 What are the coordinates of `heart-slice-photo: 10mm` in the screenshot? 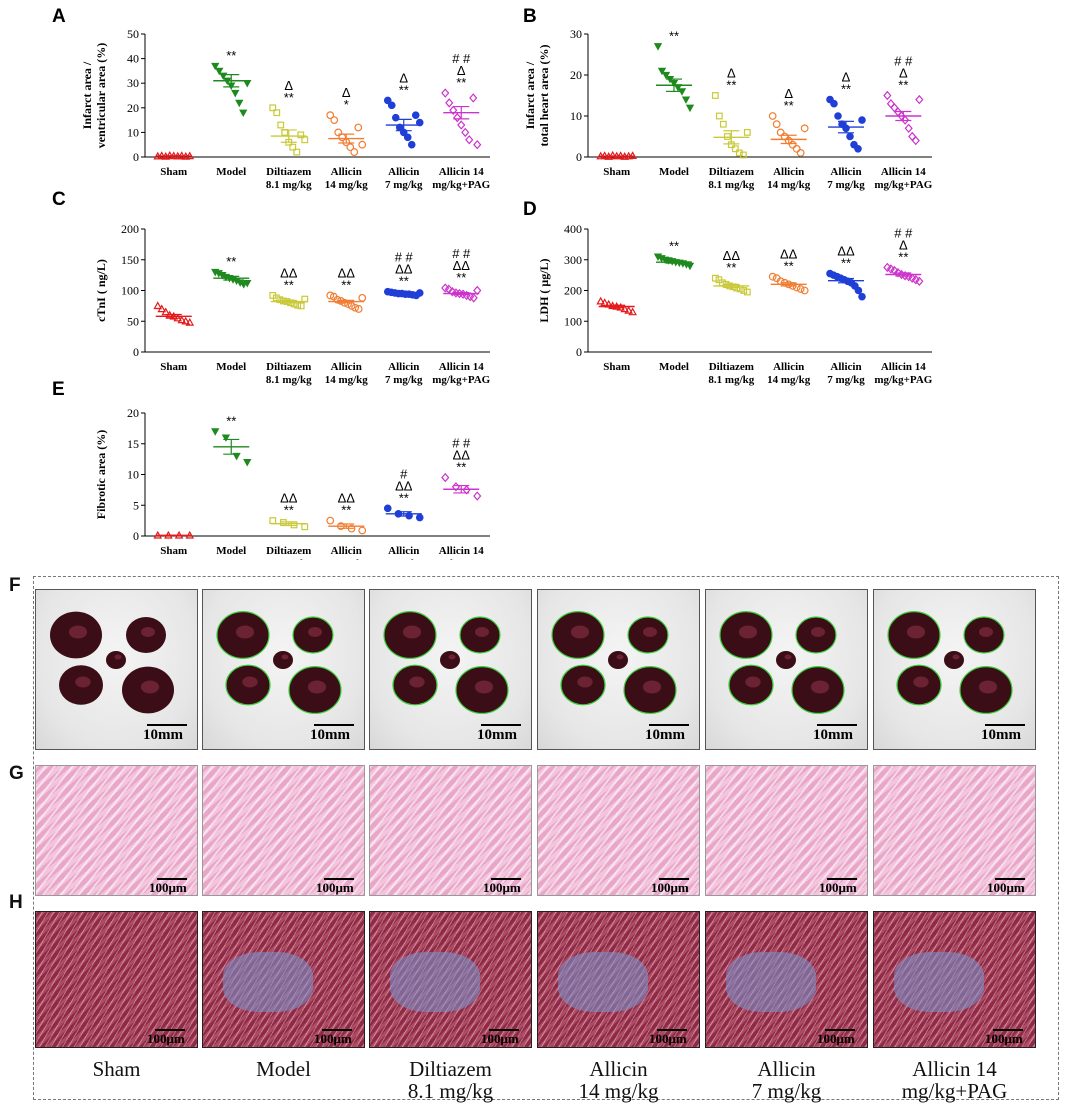 It's located at (450, 669).